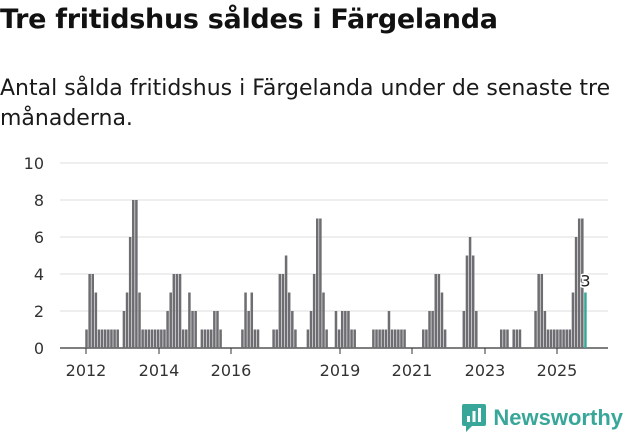 Image resolution: width=631 pixels, height=439 pixels. What do you see at coordinates (340, 370) in the screenshot?
I see `x-tick-label: 2019` at bounding box center [340, 370].